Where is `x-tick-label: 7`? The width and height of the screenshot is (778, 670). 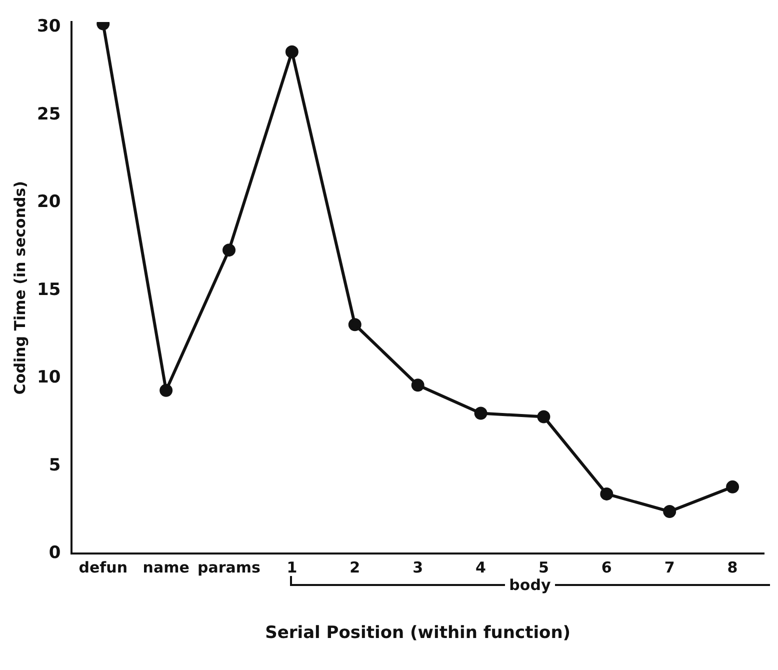
x-tick-label: 7 is located at coordinates (669, 567).